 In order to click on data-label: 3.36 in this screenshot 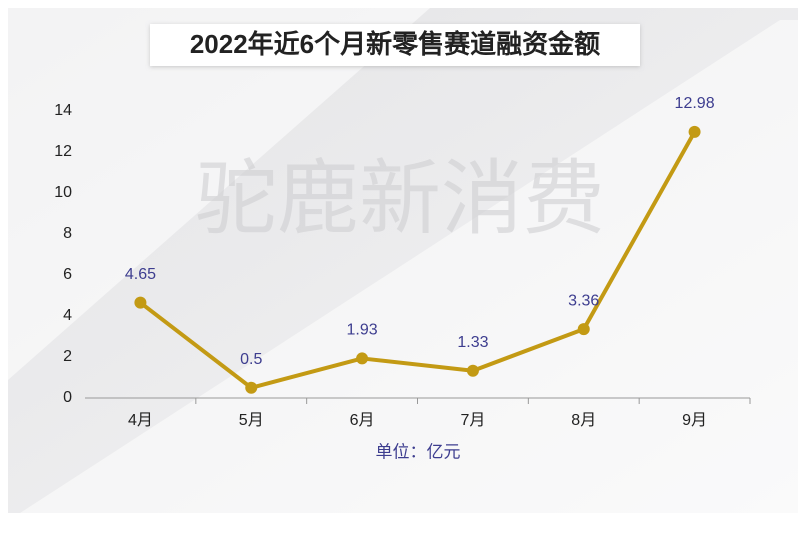, I will do `click(583, 300)`.